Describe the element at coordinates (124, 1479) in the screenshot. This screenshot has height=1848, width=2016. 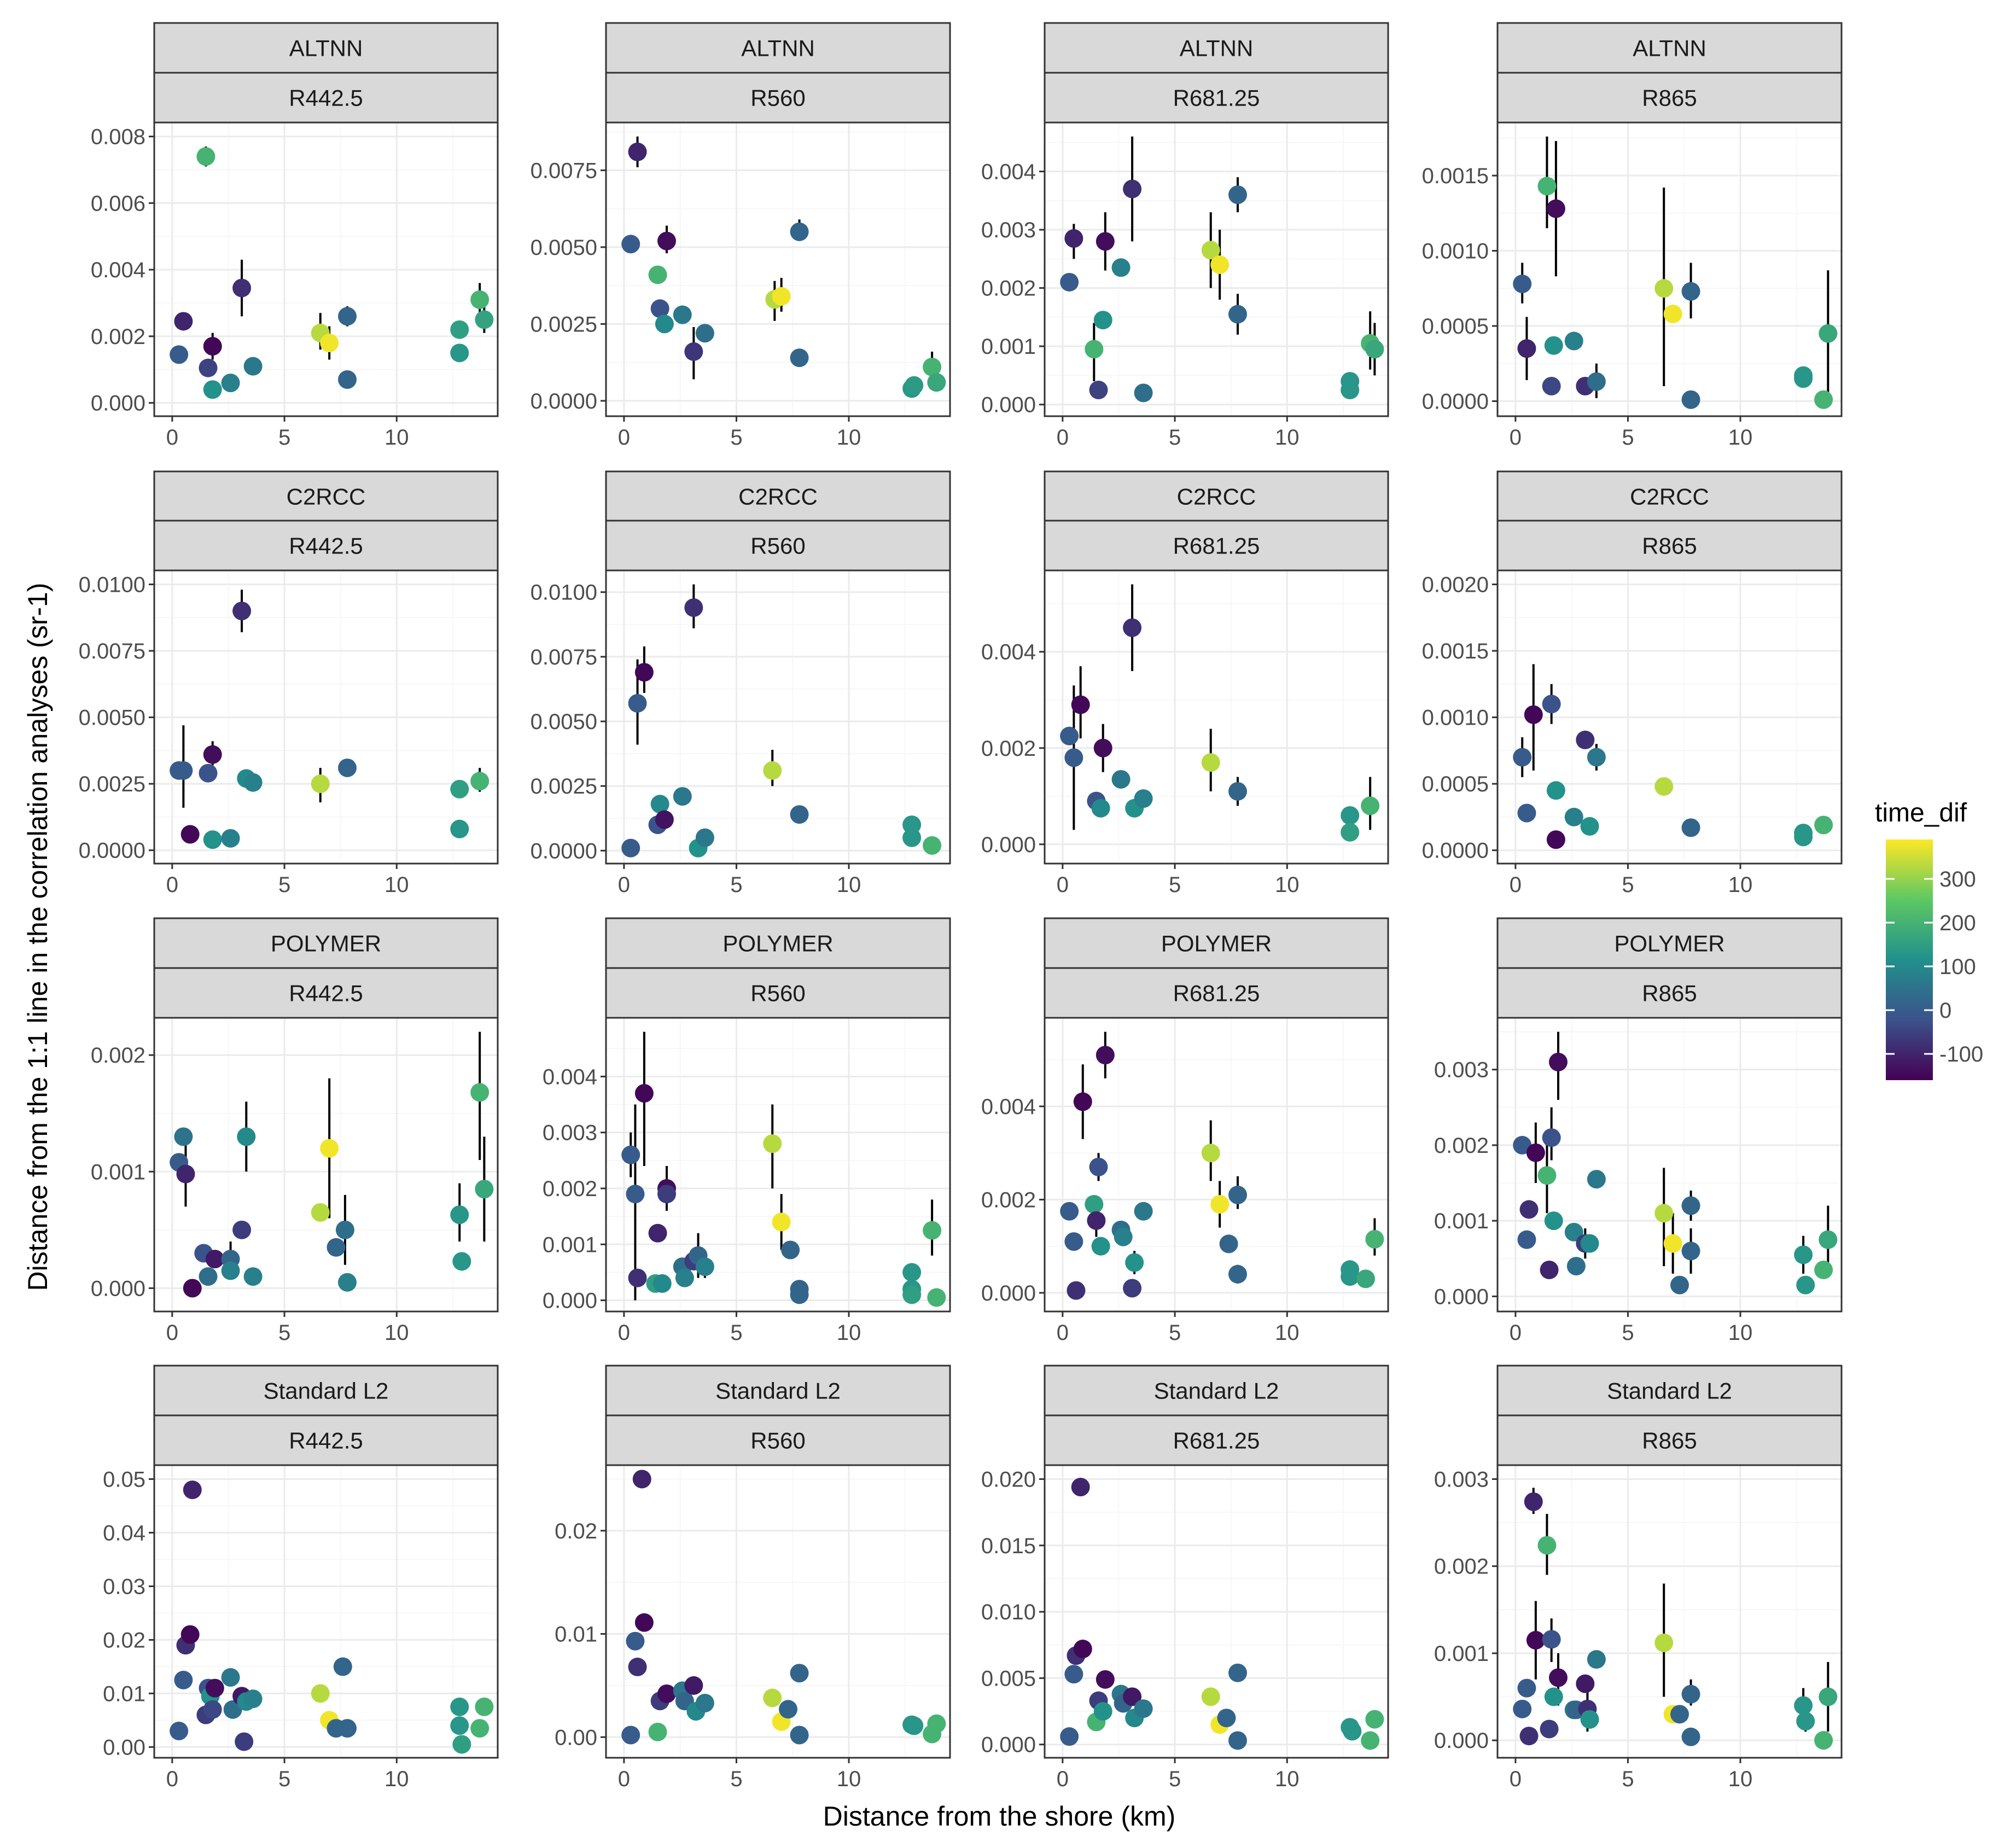
I see `y-tick-label: 0.05` at that location.